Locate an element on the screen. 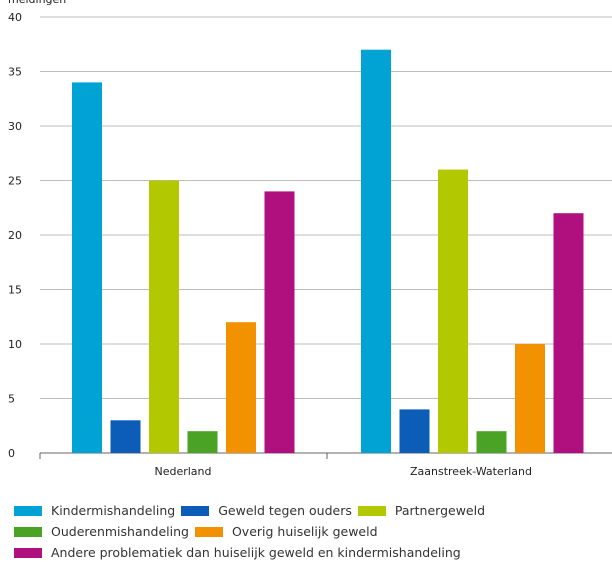  y-tick-label: 35 is located at coordinates (15, 72).